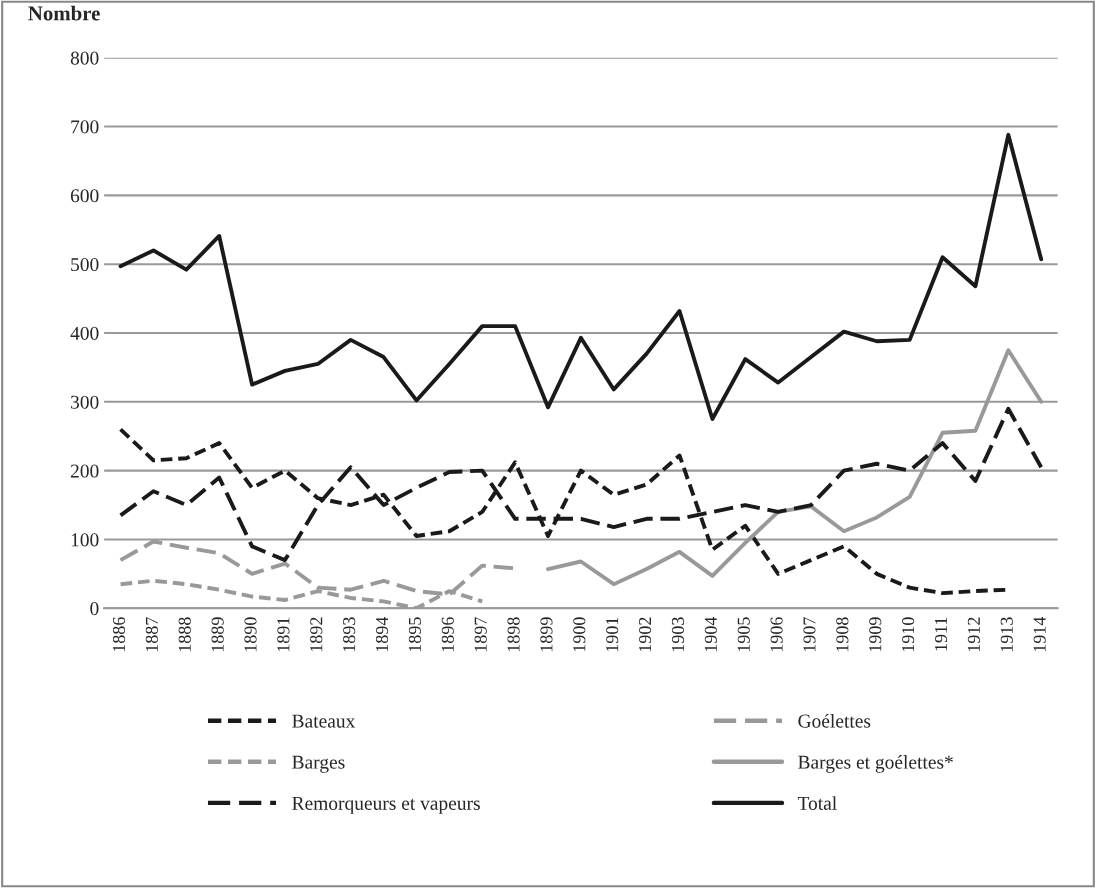 This screenshot has height=888, width=1096. I want to click on x-tick-label: 1907, so click(809, 634).